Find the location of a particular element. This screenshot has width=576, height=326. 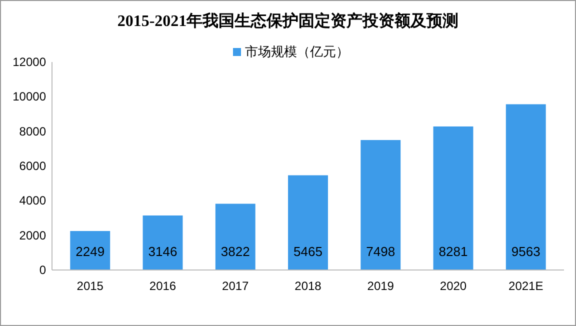

x-tick-label: 2021E is located at coordinates (526, 286).